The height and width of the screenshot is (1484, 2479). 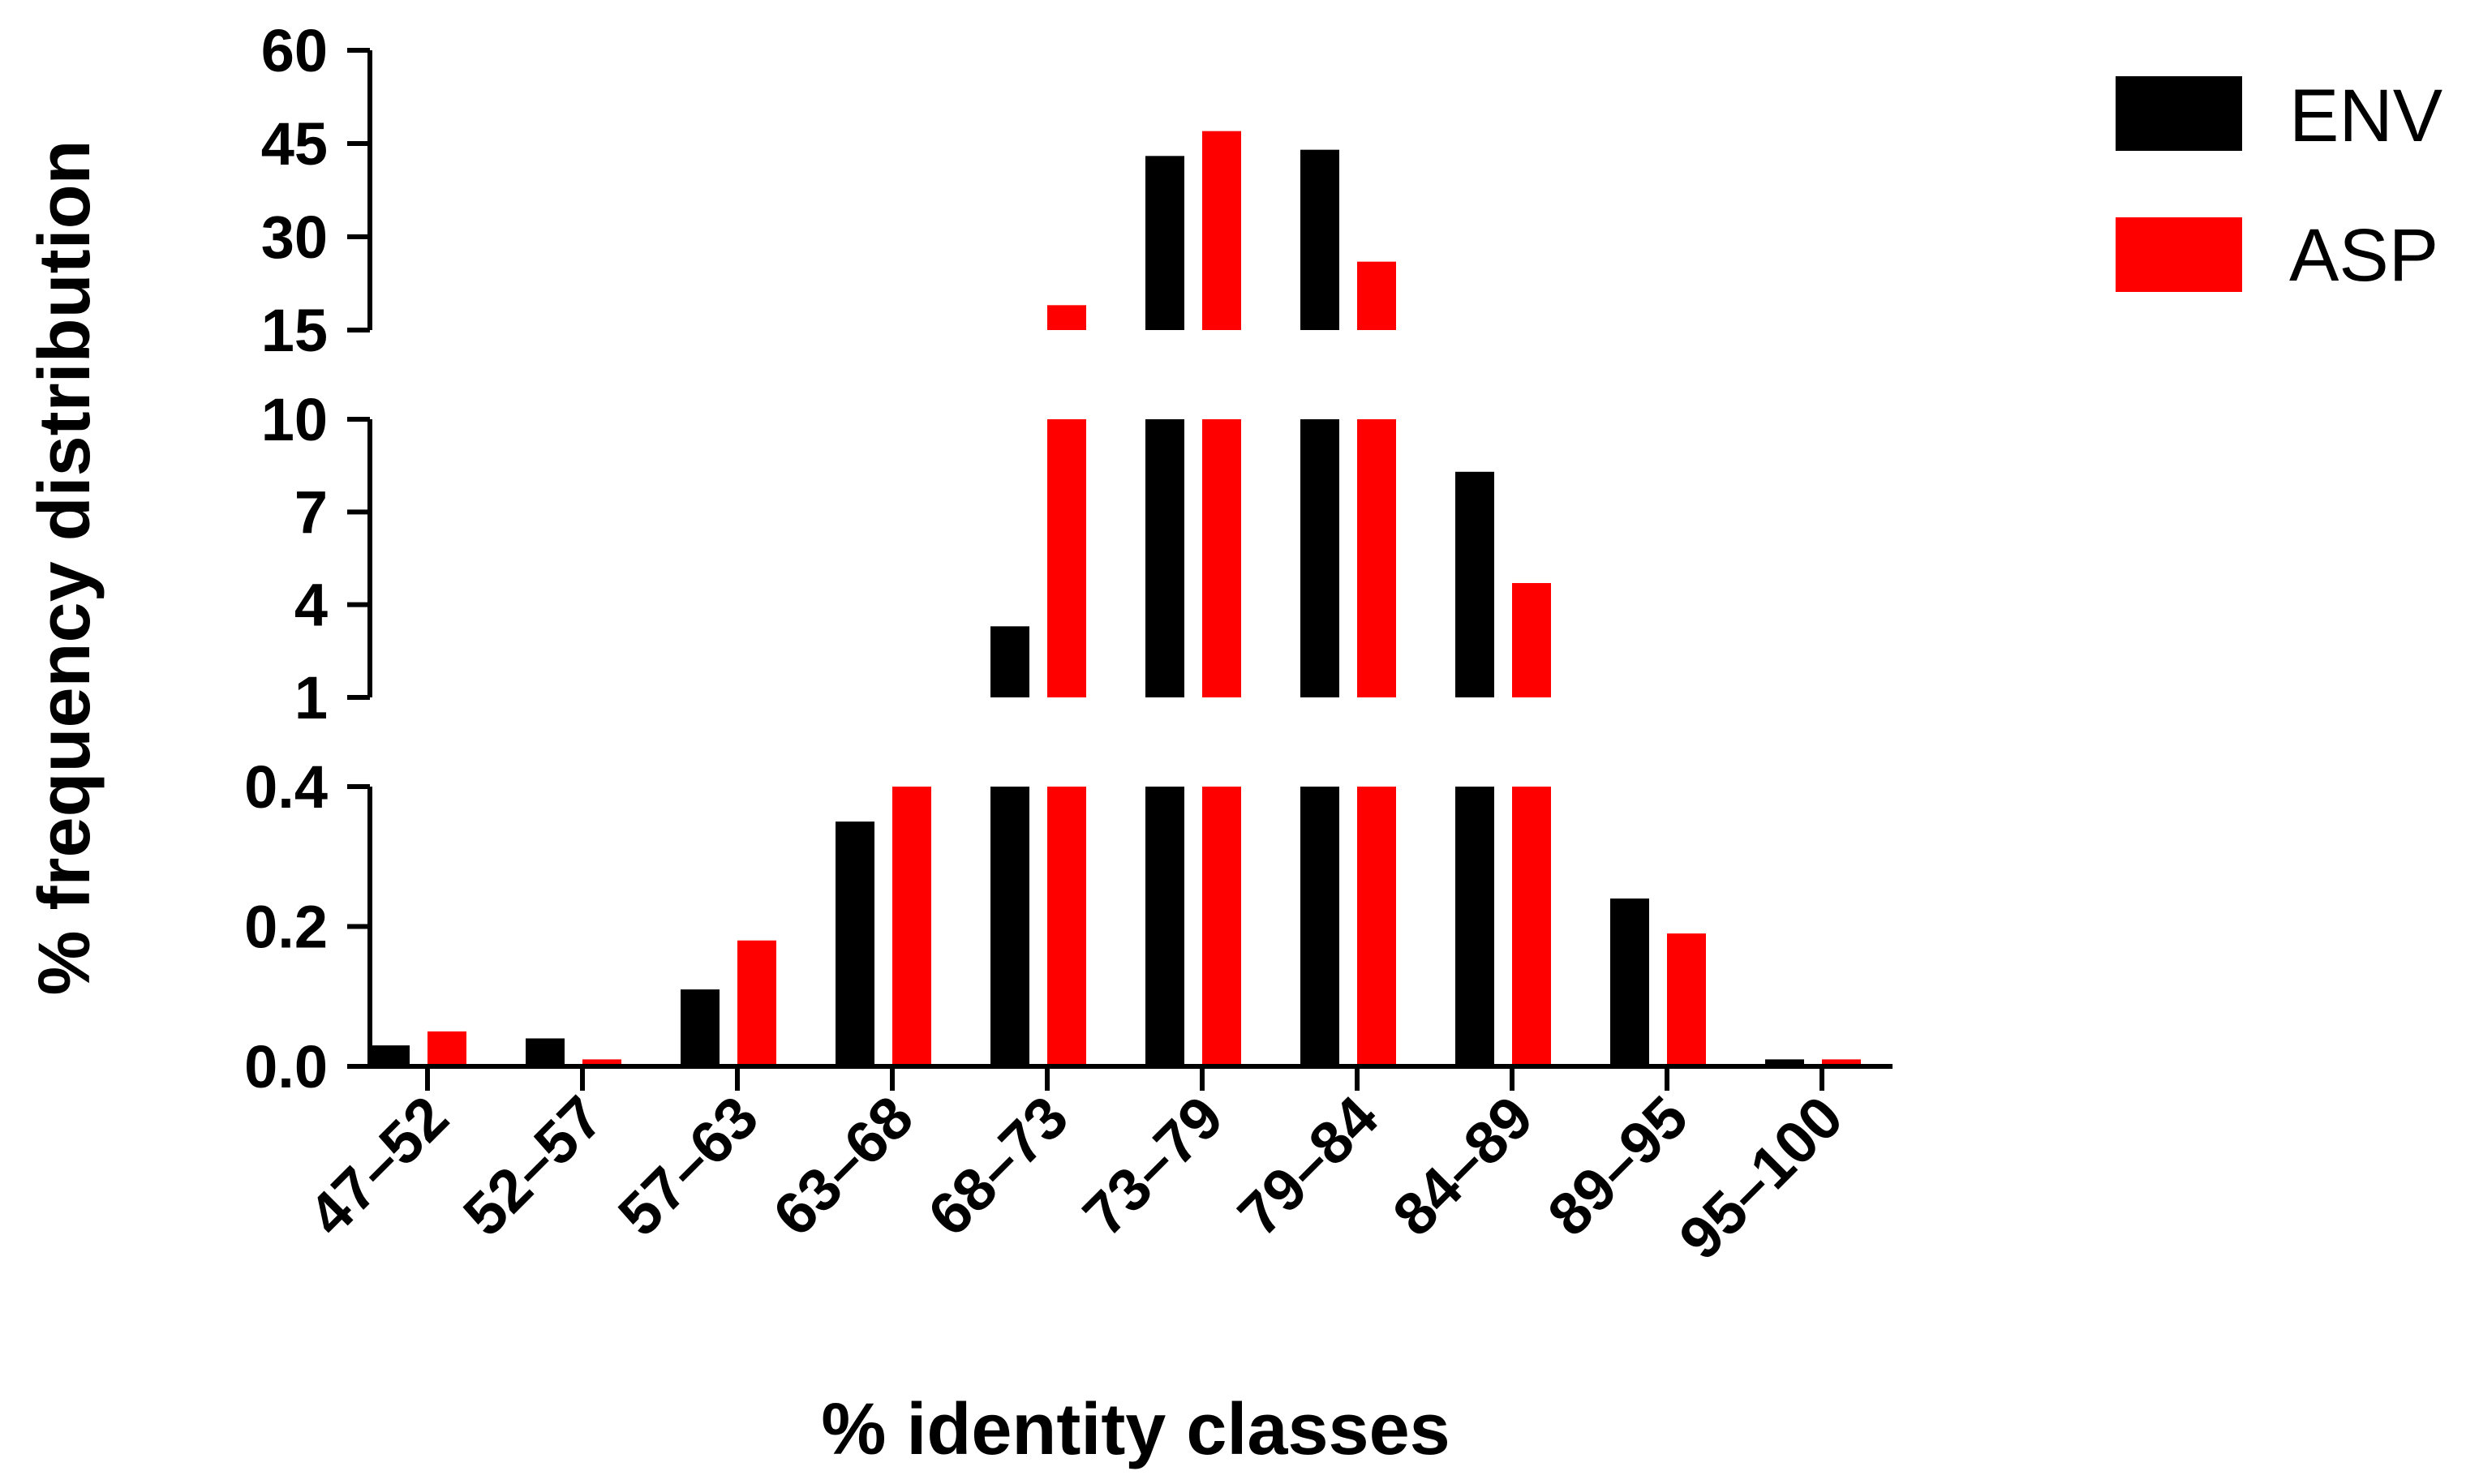 I want to click on y-tick-label: 15, so click(x=294, y=330).